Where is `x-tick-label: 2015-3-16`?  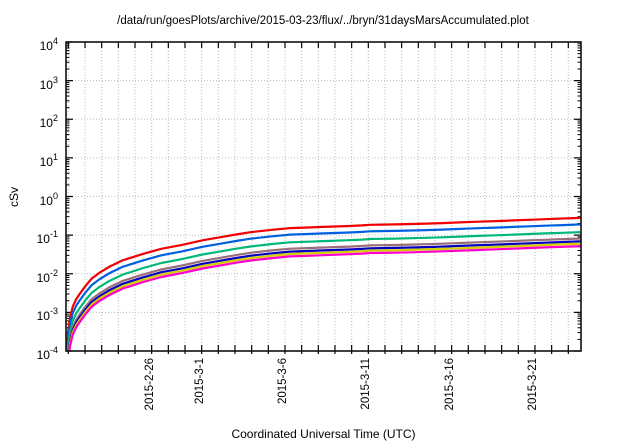
x-tick-label: 2015-3-16 is located at coordinates (449, 384).